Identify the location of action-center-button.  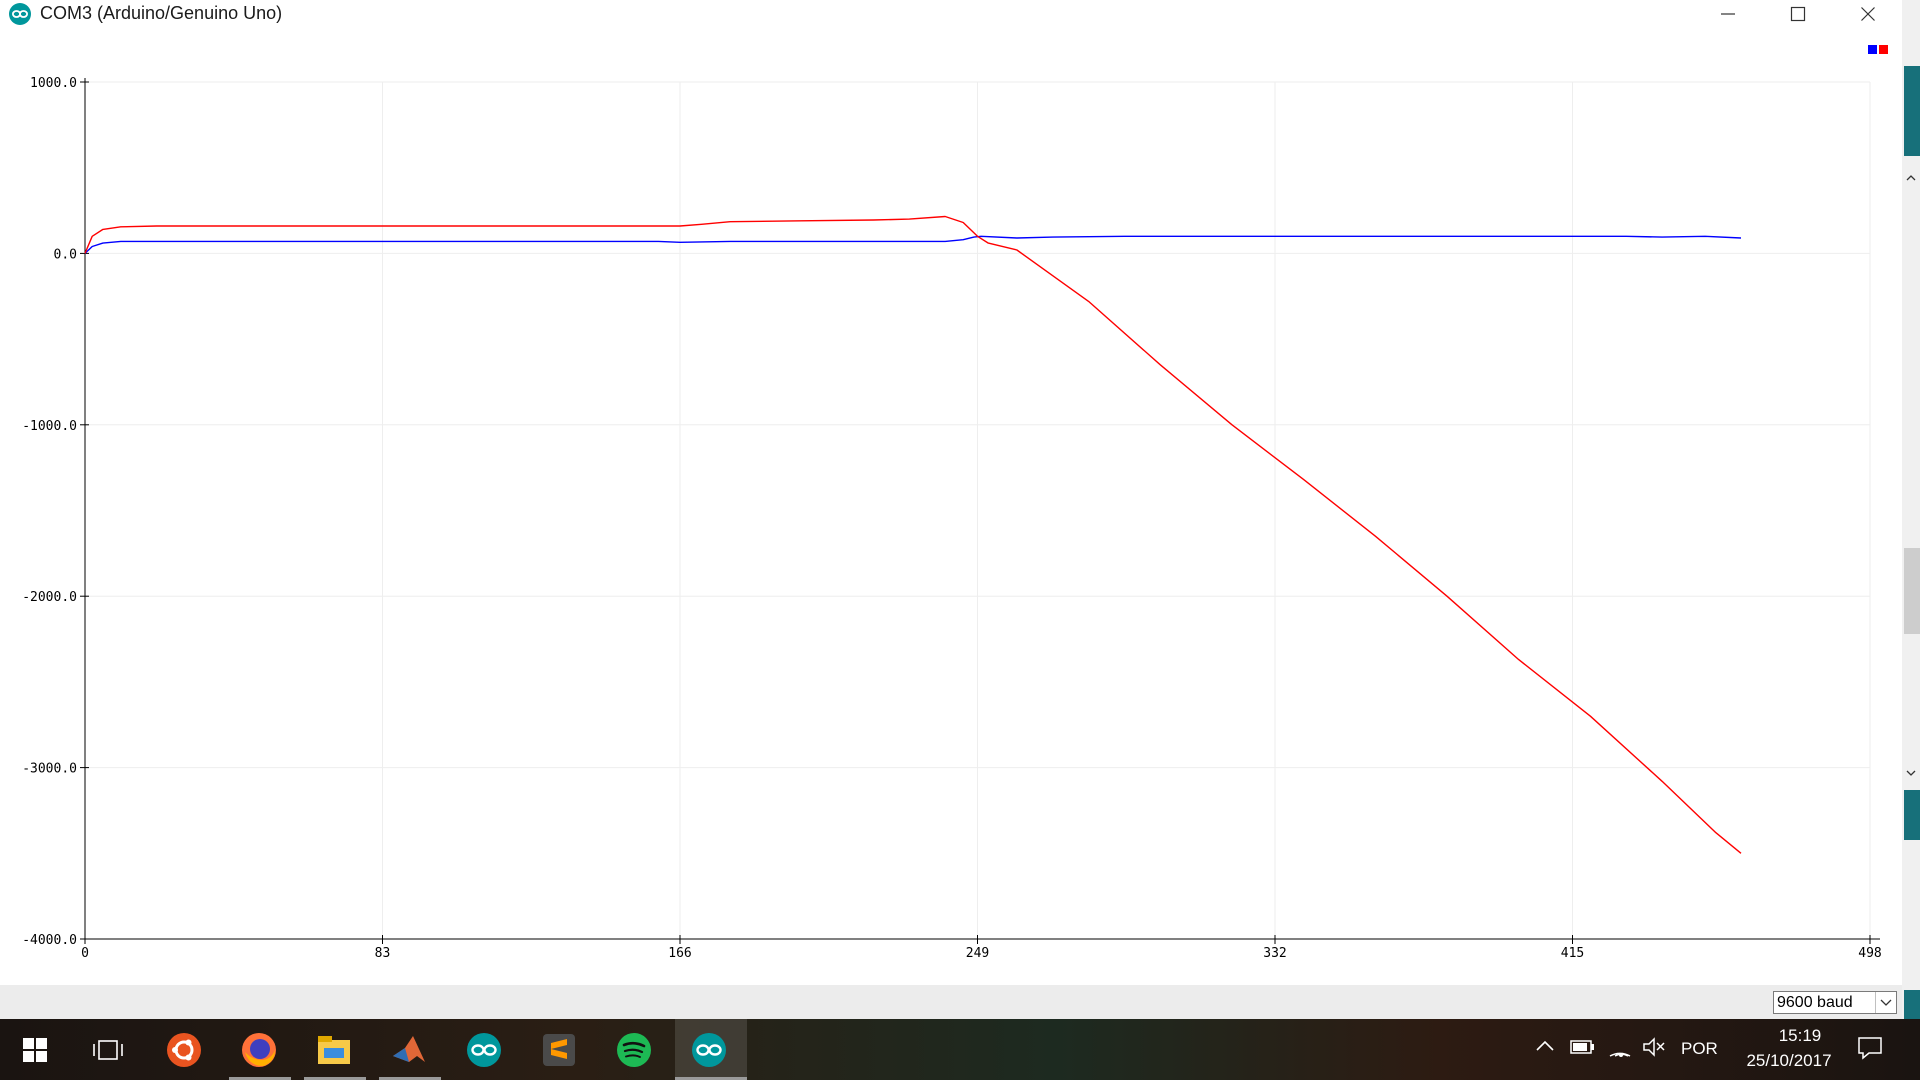
(1870, 1050).